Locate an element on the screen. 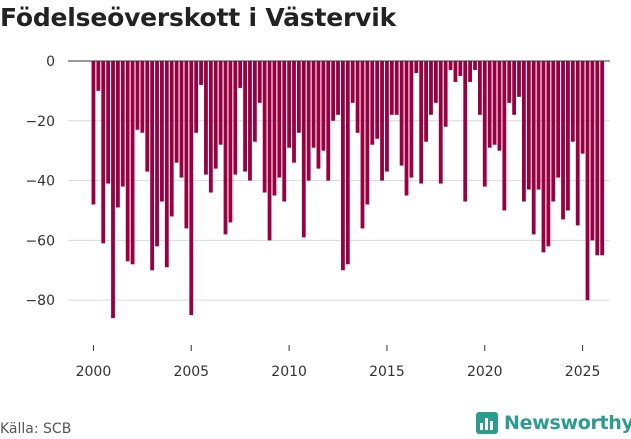 The height and width of the screenshot is (439, 631). x-tick-label: 2020 is located at coordinates (485, 372).